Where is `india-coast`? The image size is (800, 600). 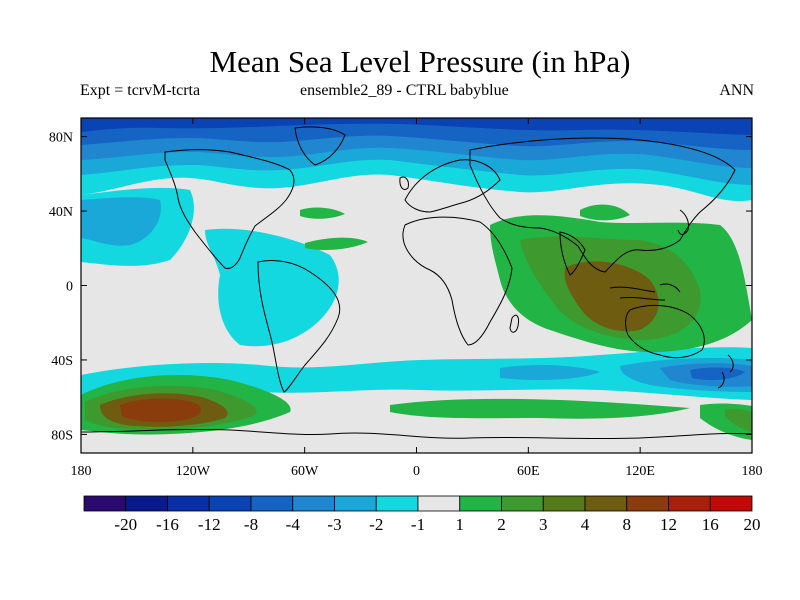 india-coast is located at coordinates (572, 253).